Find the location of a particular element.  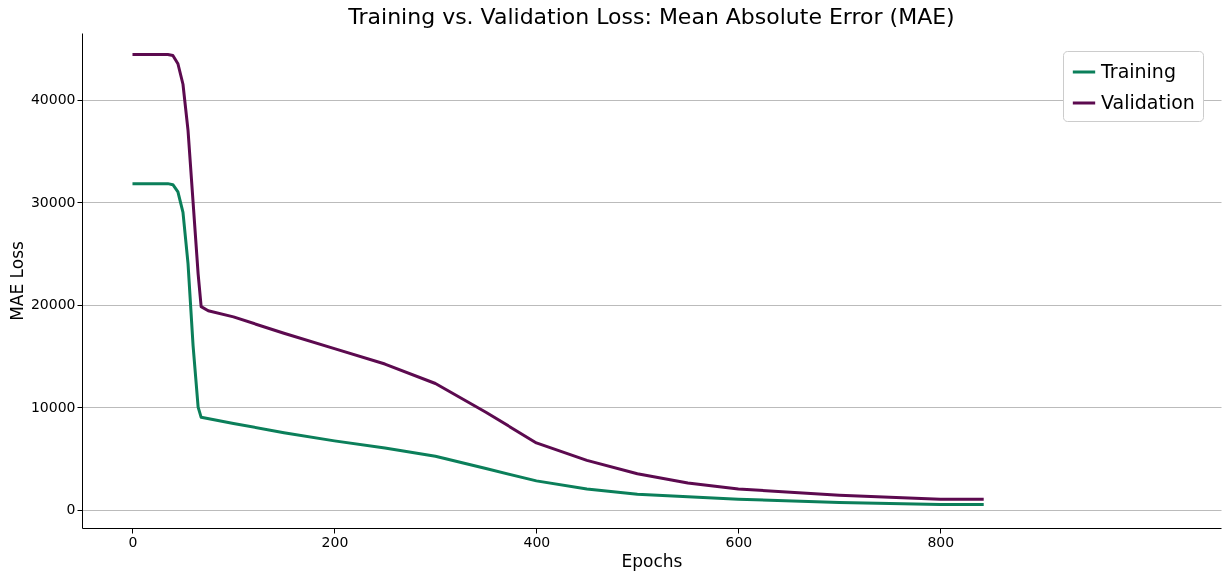

legend-label: Training is located at coordinates (1138, 71).